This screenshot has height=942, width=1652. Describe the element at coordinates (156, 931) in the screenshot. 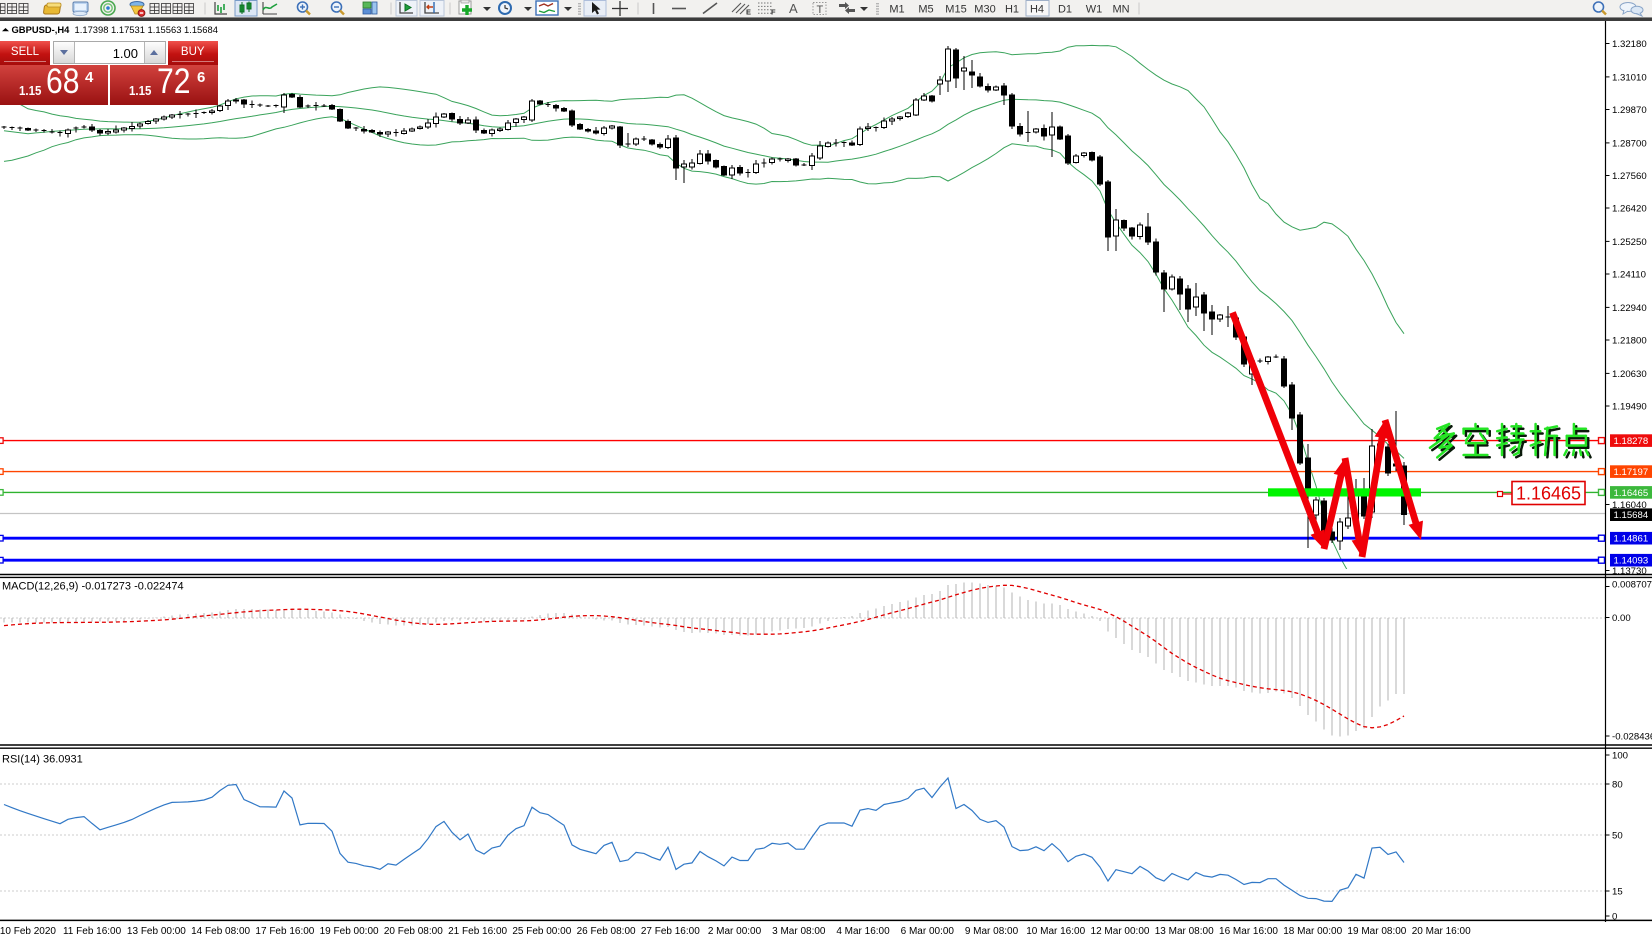

I see `svg-text: 13 Feb 00:00` at that location.